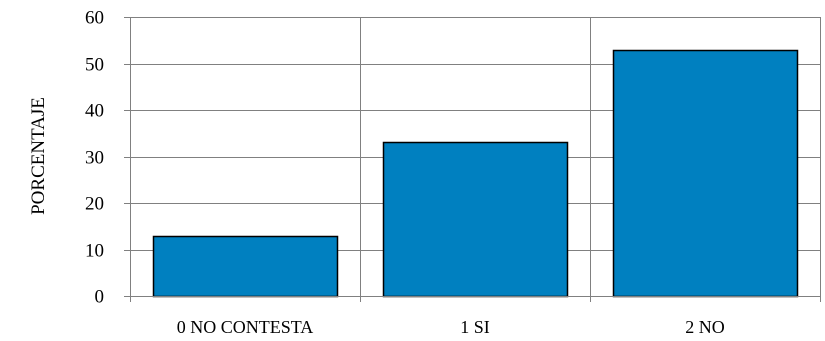  I want to click on y-tick-label: 30, so click(94, 158).